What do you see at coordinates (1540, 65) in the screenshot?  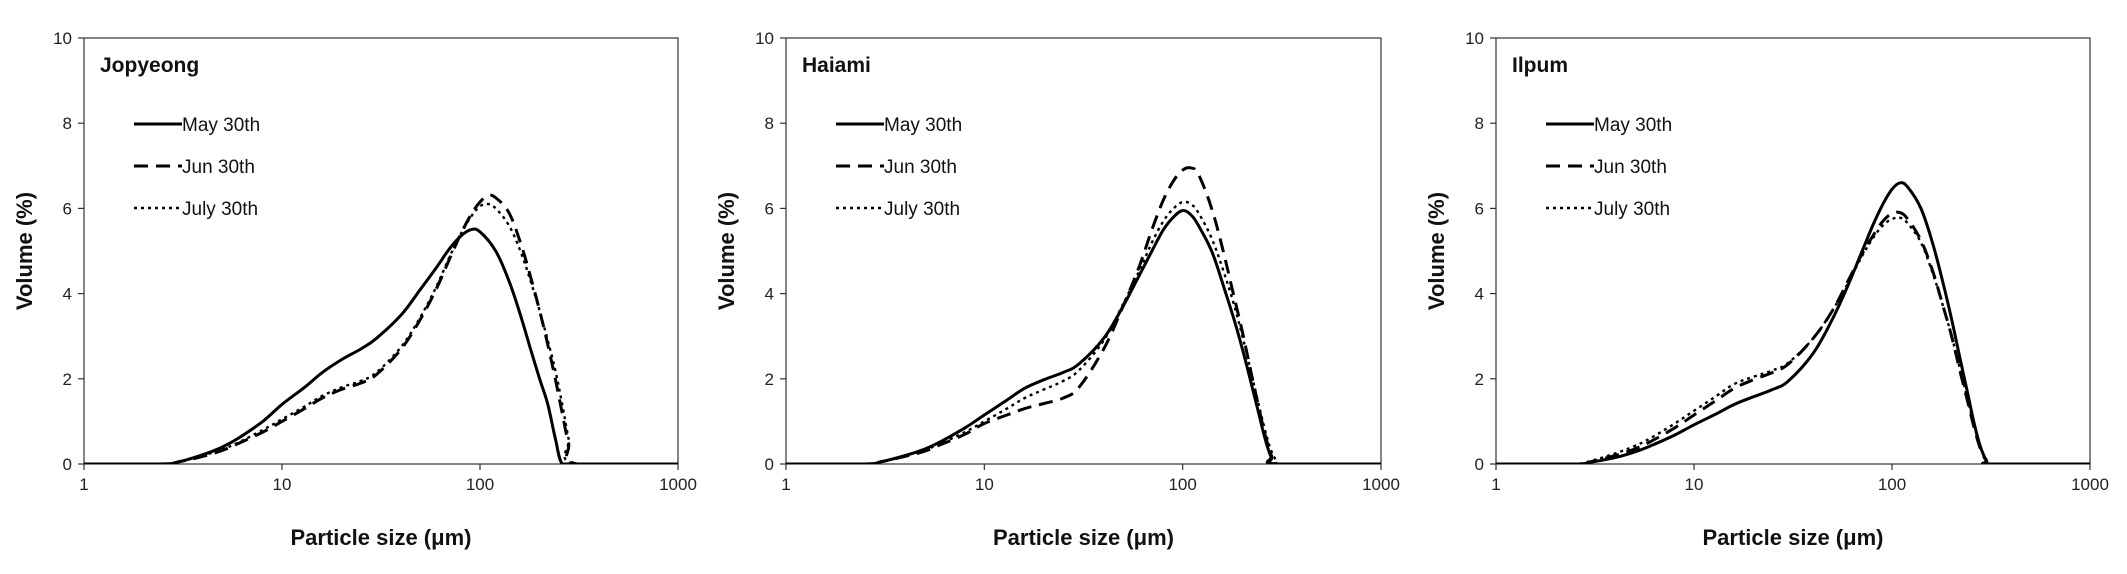 I see `panel-title: Ilpum` at bounding box center [1540, 65].